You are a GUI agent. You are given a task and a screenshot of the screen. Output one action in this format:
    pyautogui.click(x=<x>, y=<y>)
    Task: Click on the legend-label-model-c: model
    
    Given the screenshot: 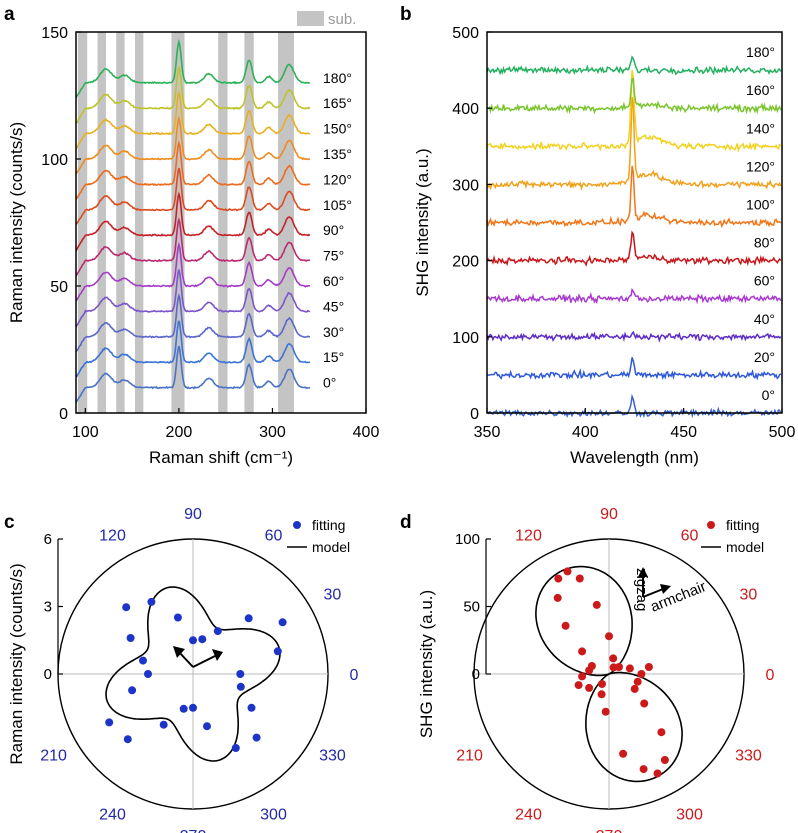 What is the action you would take?
    pyautogui.click(x=331, y=547)
    